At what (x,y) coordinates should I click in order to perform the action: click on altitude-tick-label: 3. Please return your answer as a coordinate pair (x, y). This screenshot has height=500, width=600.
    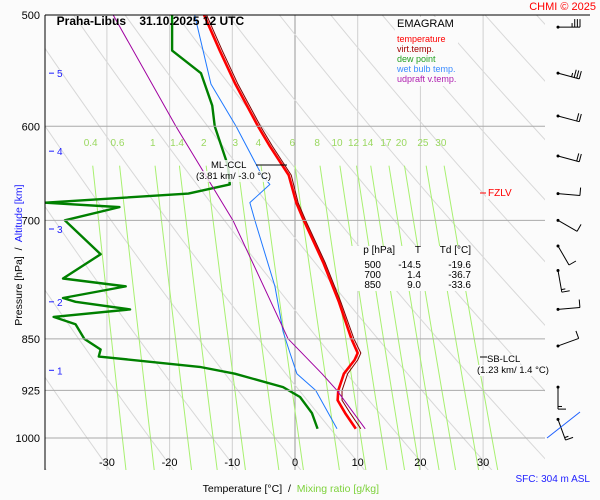
    Looking at the image, I should click on (60, 230).